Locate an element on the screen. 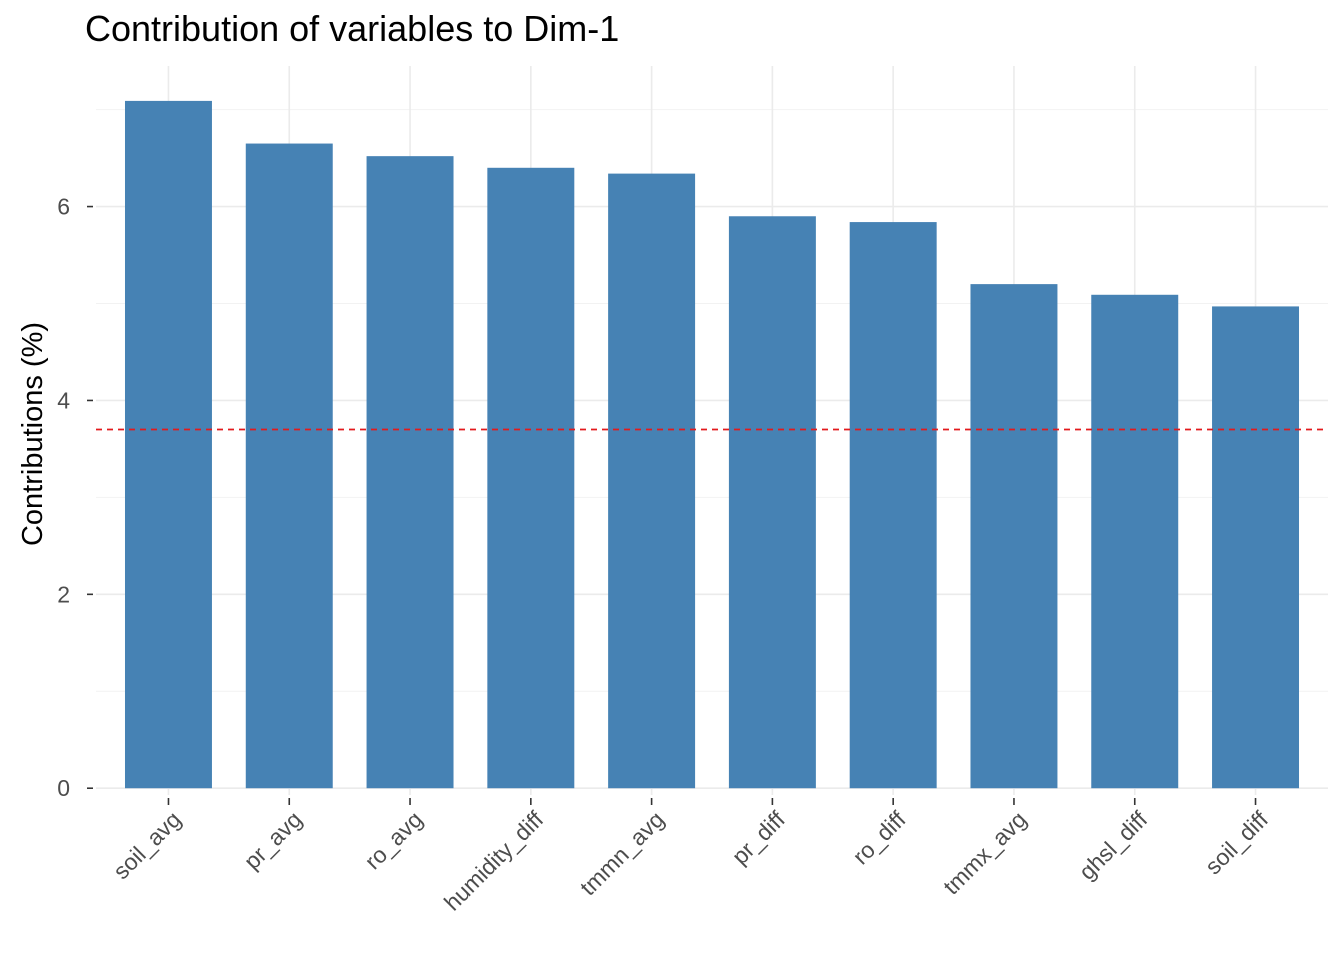 The width and height of the screenshot is (1344, 960). bar-pr_avg is located at coordinates (289, 466).